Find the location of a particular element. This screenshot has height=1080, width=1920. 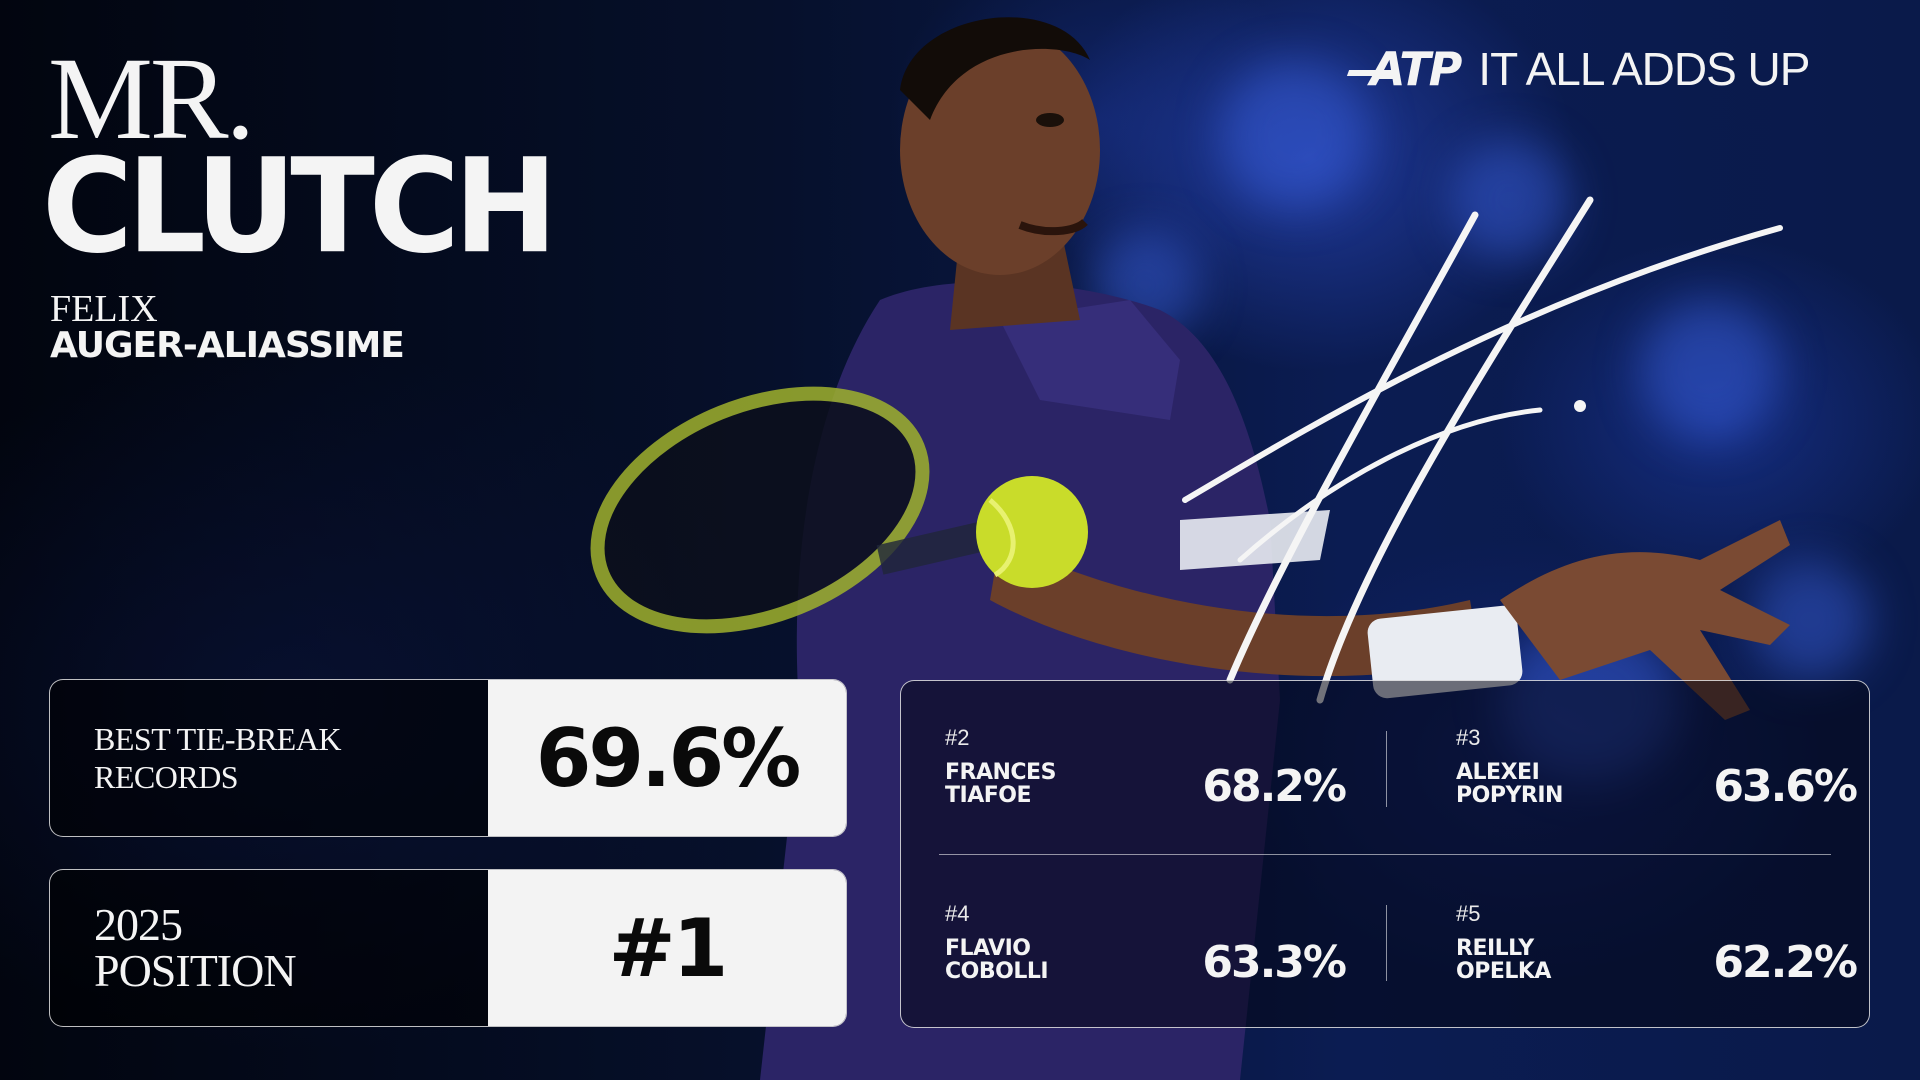

entry-first-name: ALEXEI is located at coordinates (1498, 772).